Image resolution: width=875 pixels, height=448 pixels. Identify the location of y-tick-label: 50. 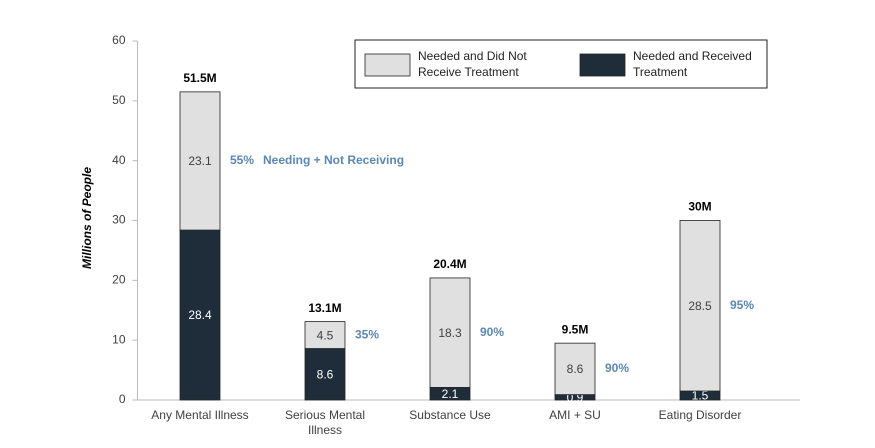
(119, 100).